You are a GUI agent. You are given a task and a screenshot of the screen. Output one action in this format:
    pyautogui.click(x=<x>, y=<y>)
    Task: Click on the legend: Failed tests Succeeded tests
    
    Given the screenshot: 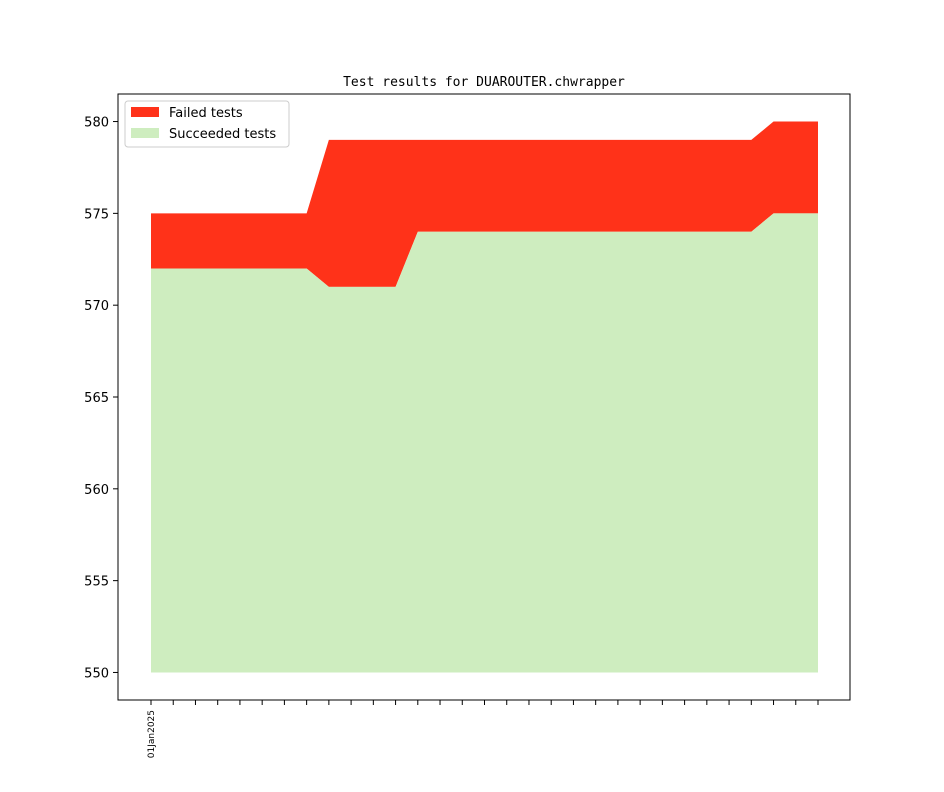 What is the action you would take?
    pyautogui.click(x=207, y=124)
    